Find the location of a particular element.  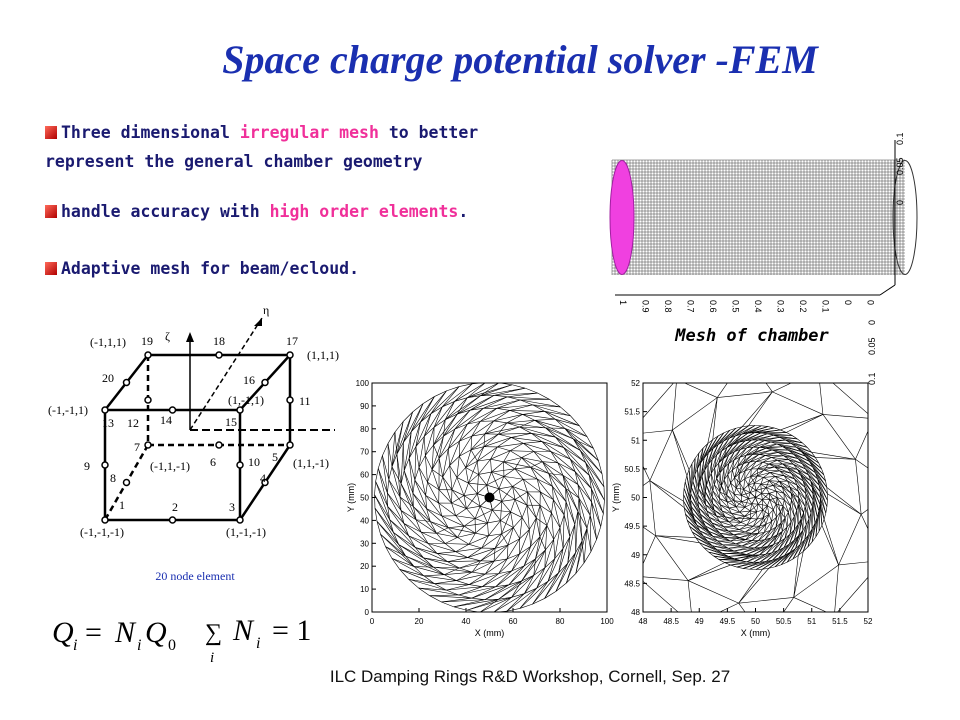

beam-spot is located at coordinates (489, 497).